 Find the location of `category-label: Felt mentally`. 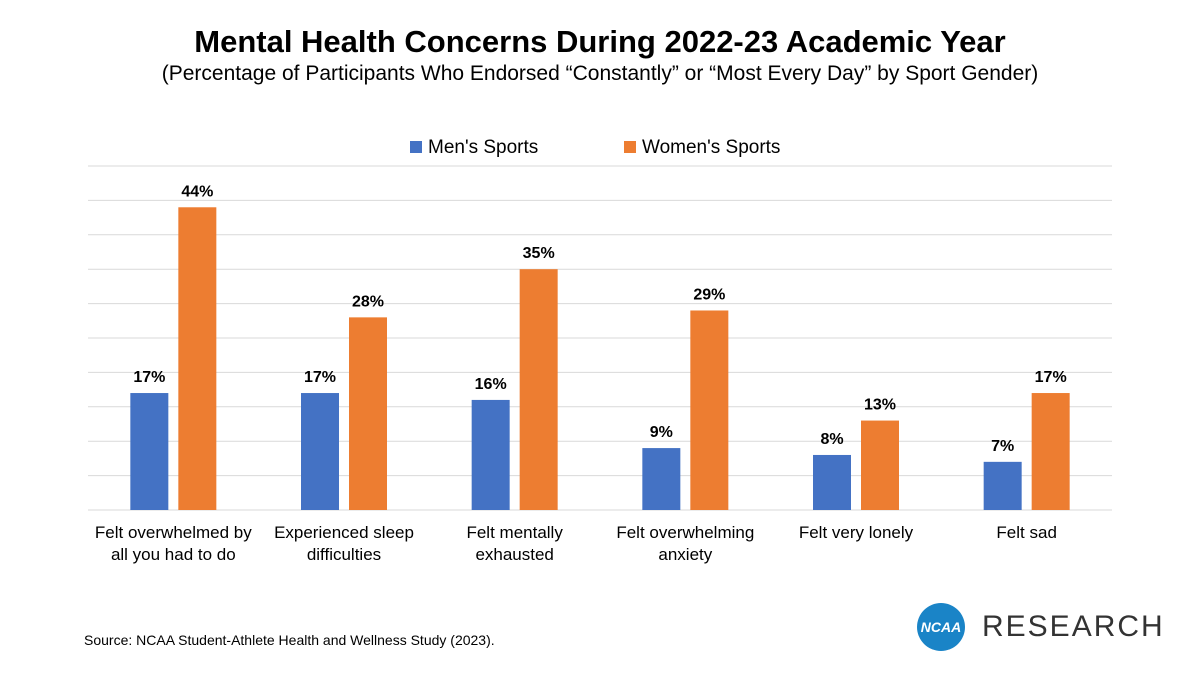

category-label: Felt mentally is located at coordinates (514, 532).